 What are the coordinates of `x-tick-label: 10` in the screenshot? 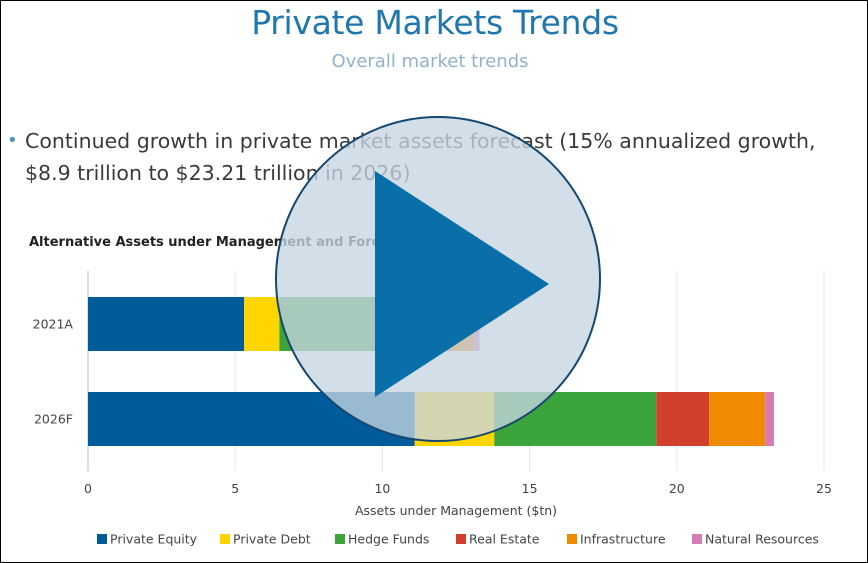 It's located at (382, 488).